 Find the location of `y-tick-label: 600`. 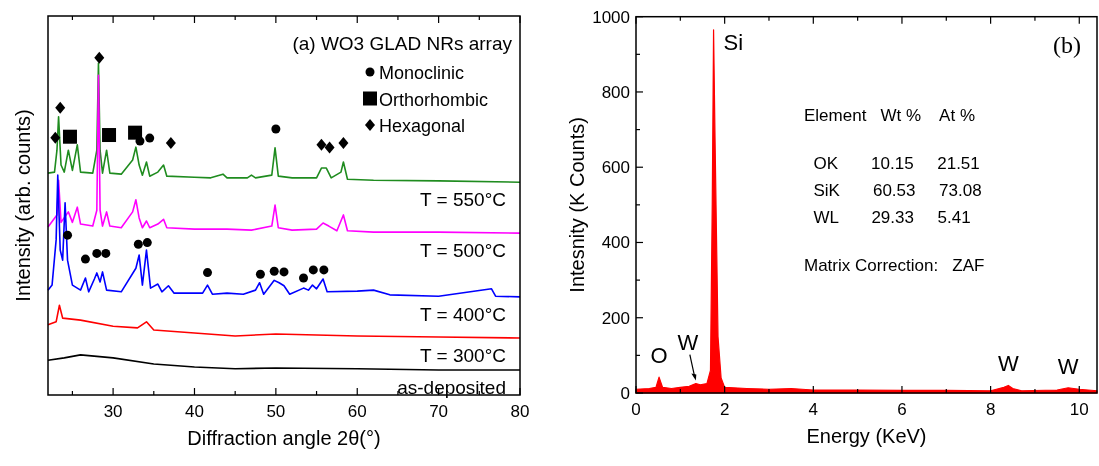

y-tick-label: 600 is located at coordinates (615, 168).